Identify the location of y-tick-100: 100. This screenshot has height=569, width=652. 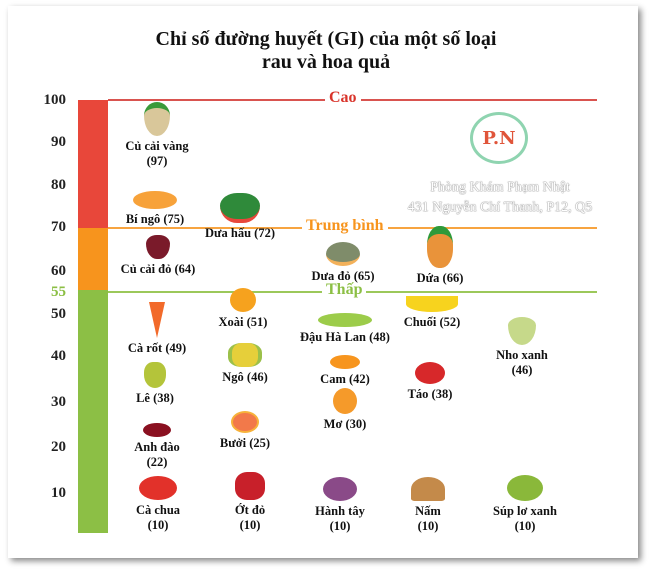
(55, 100).